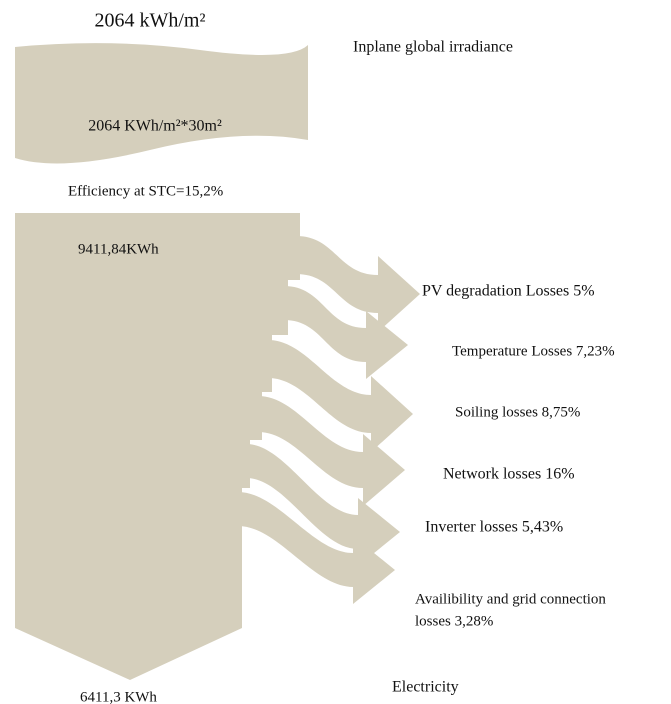  Describe the element at coordinates (425, 687) in the screenshot. I see `output-label: Electricity` at that location.